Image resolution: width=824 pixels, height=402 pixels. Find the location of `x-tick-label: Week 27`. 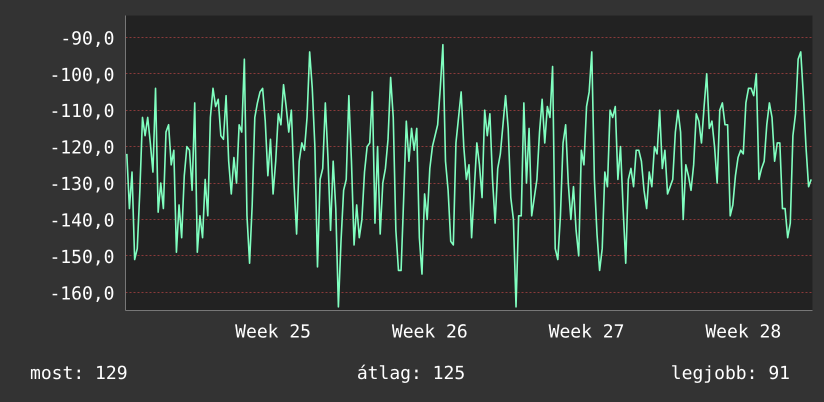

x-tick-label: Week 27 is located at coordinates (586, 332).